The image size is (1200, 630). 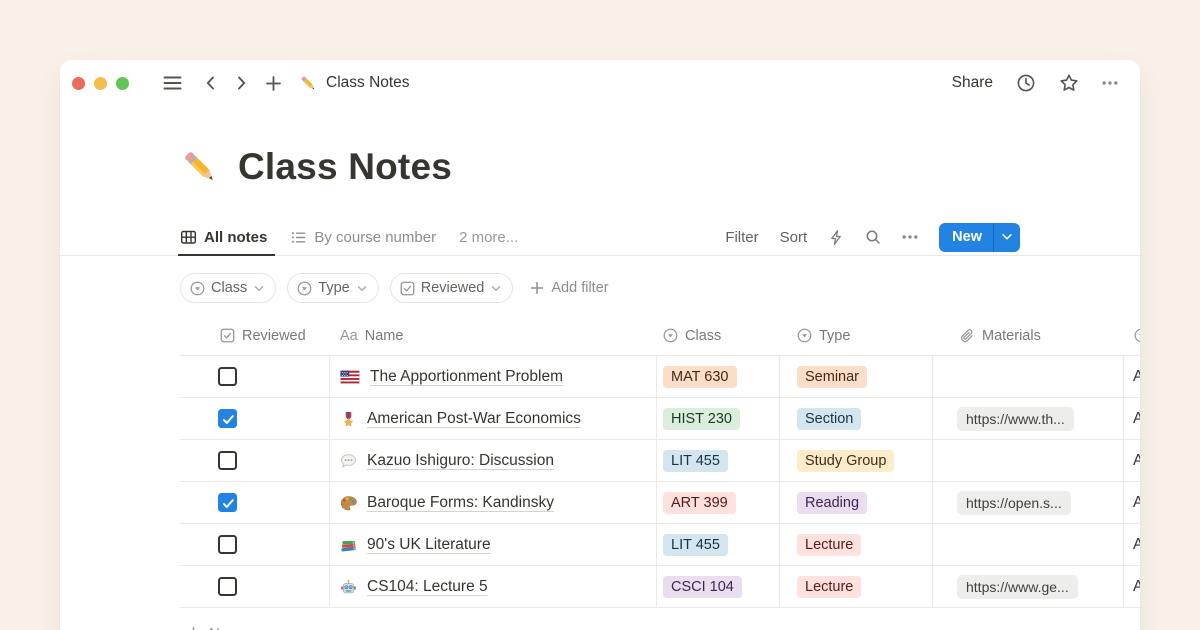 I want to click on column-label: Materials, so click(x=1011, y=335).